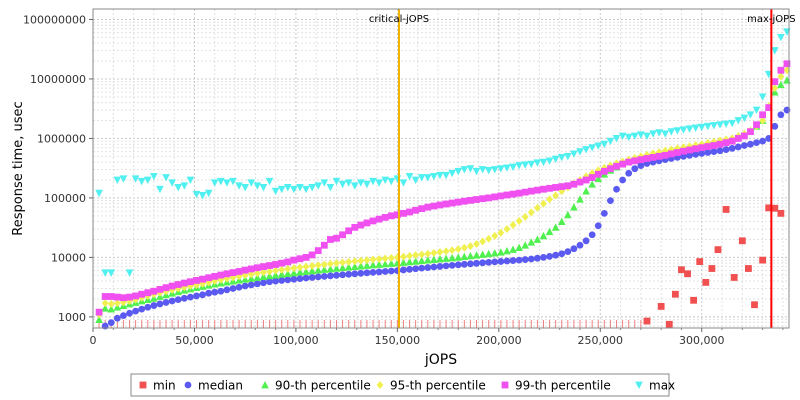 The height and width of the screenshot is (400, 800). What do you see at coordinates (143, 385) in the screenshot?
I see `legend-swatch` at bounding box center [143, 385].